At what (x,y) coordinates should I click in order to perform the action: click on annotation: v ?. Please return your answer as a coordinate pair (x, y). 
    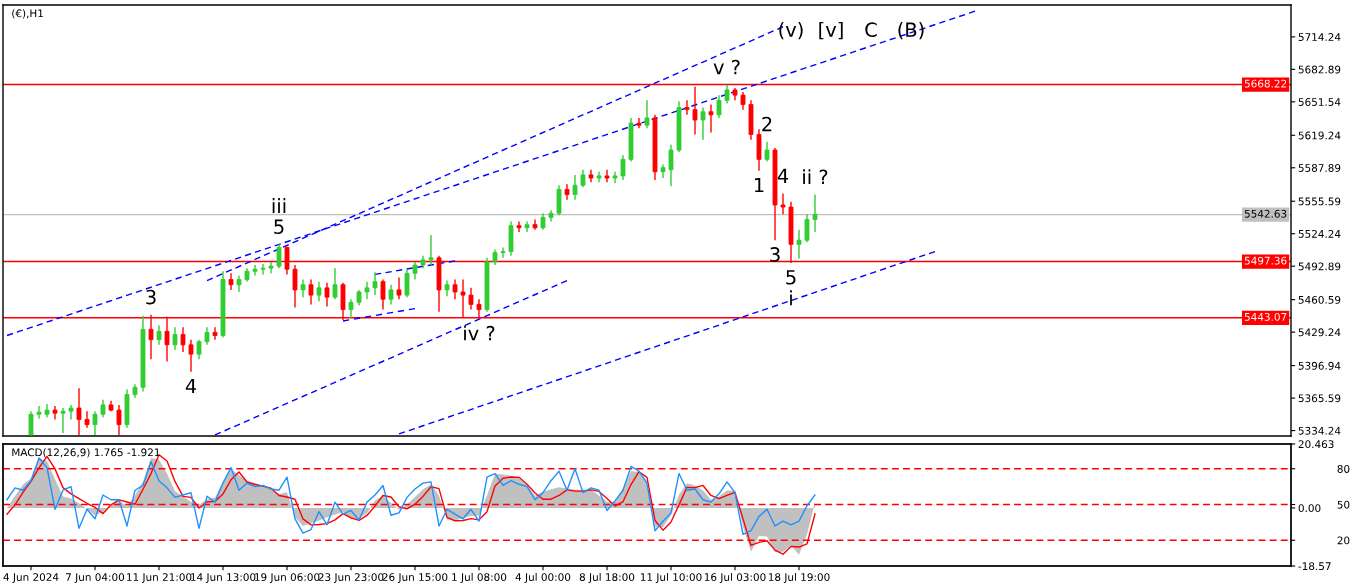
    Looking at the image, I should click on (726, 67).